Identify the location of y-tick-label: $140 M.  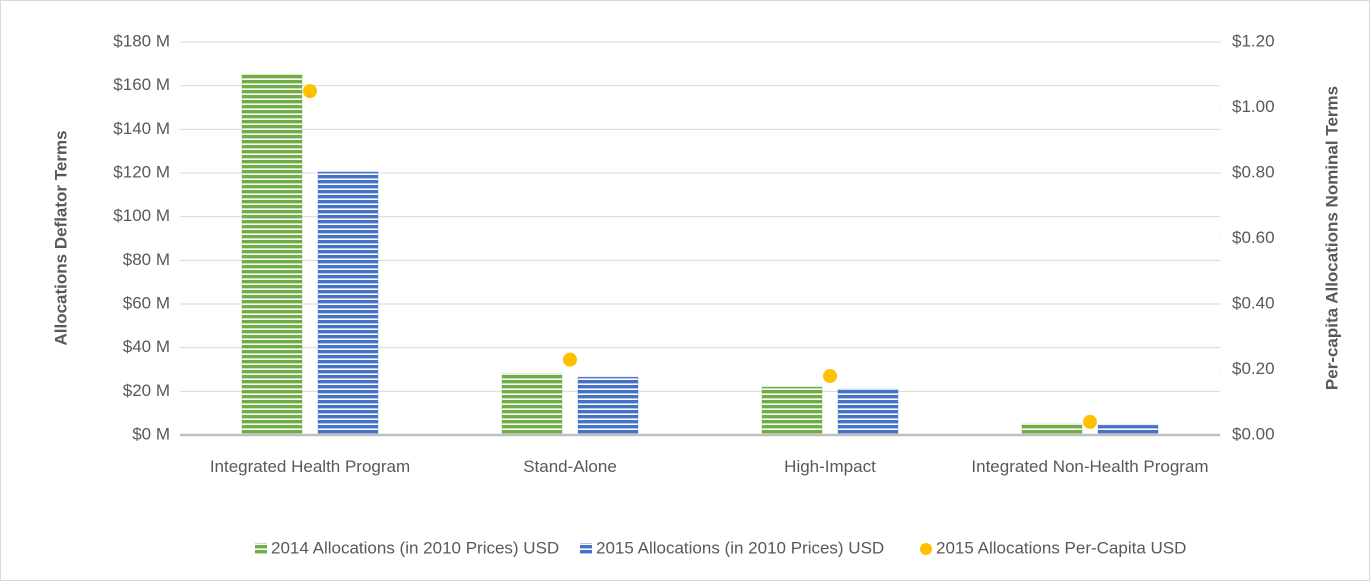
(141, 128).